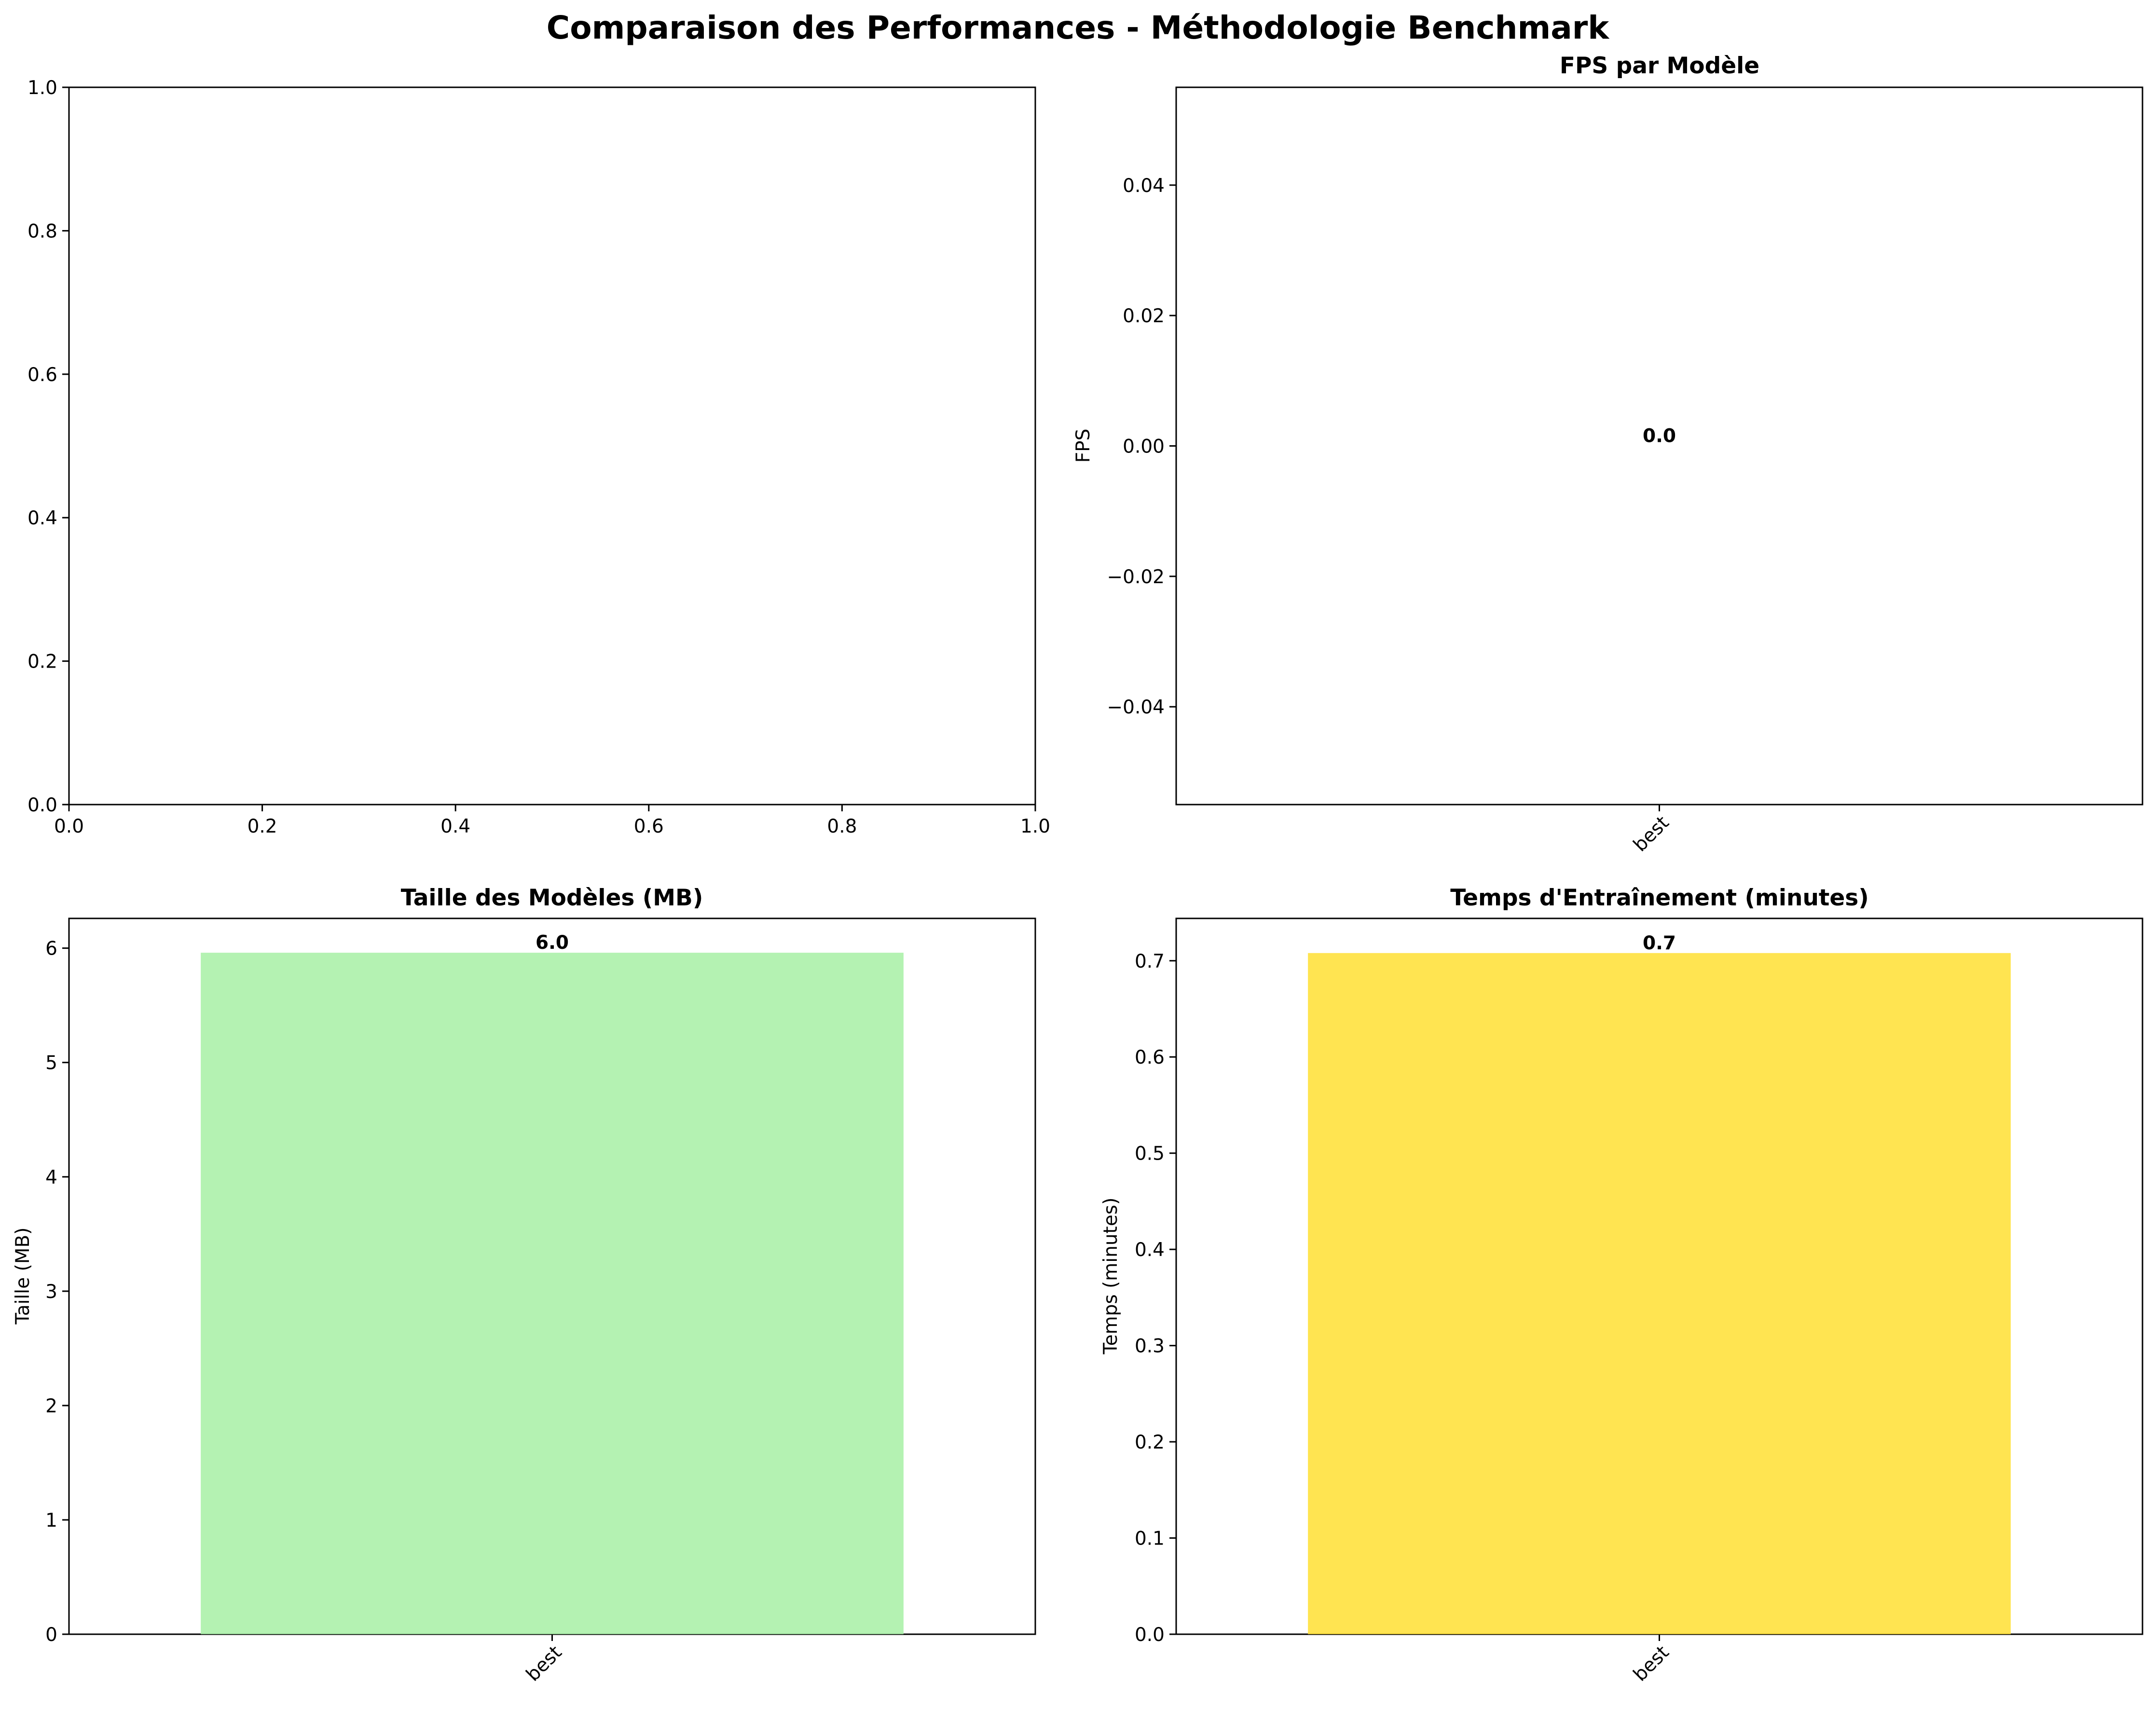 This screenshot has width=2156, height=1709. Describe the element at coordinates (1660, 943) in the screenshot. I see `bar-value-label: 0.7` at that location.